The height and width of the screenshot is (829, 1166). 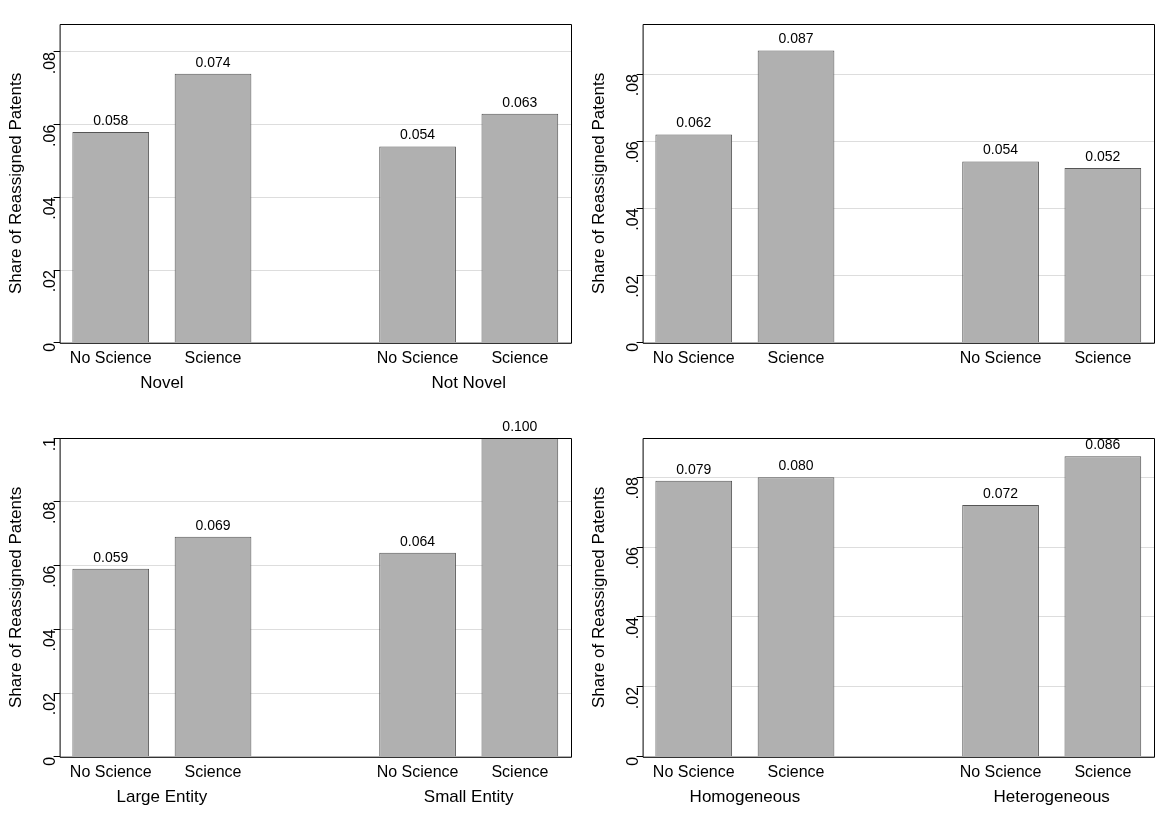 What do you see at coordinates (213, 524) in the screenshot?
I see `data-label: 0.069` at bounding box center [213, 524].